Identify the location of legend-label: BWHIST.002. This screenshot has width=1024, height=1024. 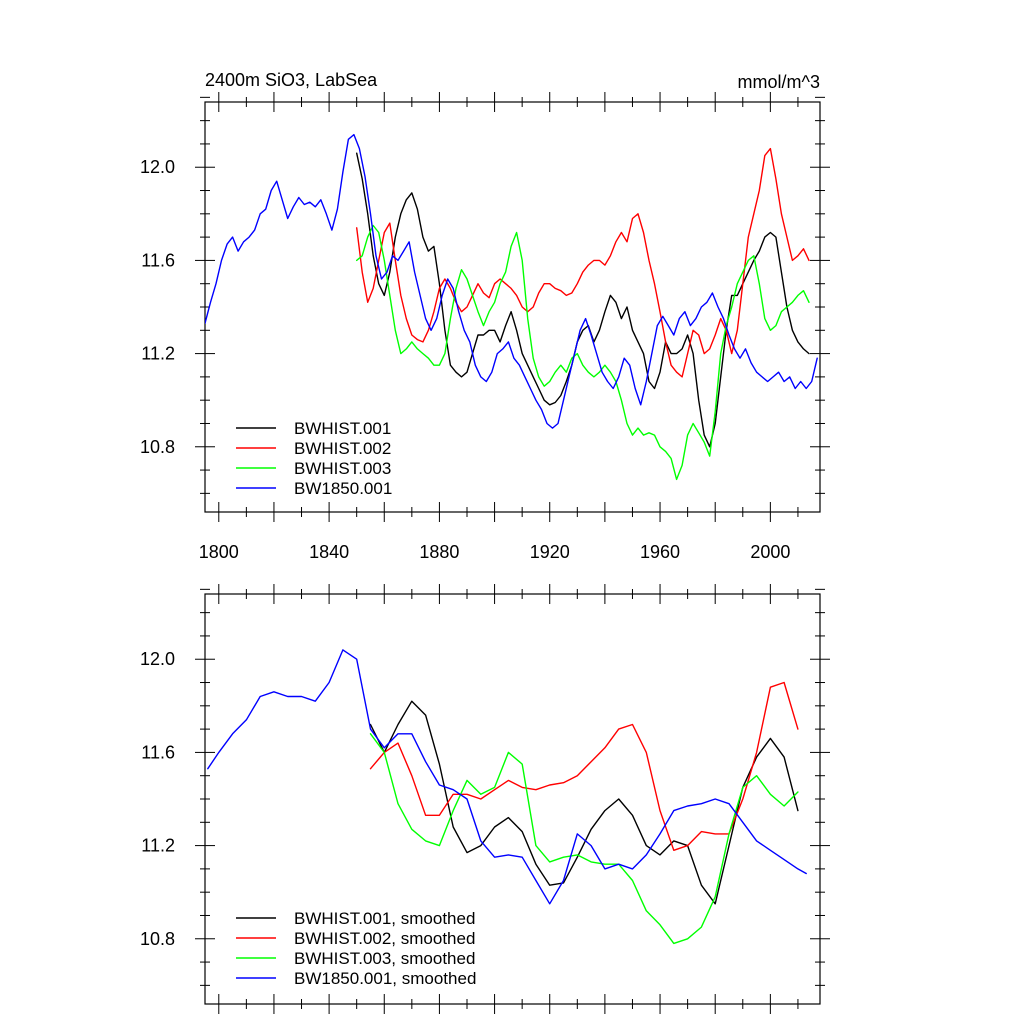
(342, 448).